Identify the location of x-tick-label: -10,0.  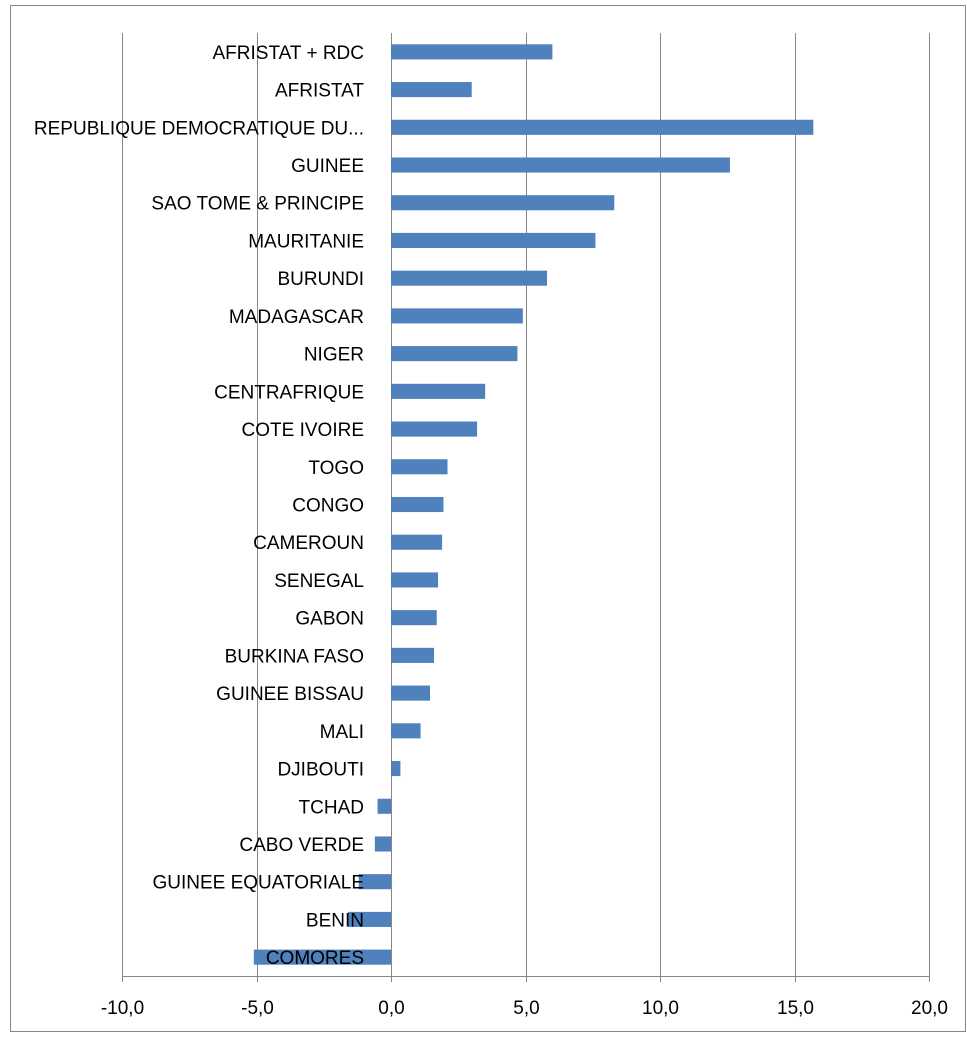
(122, 1008).